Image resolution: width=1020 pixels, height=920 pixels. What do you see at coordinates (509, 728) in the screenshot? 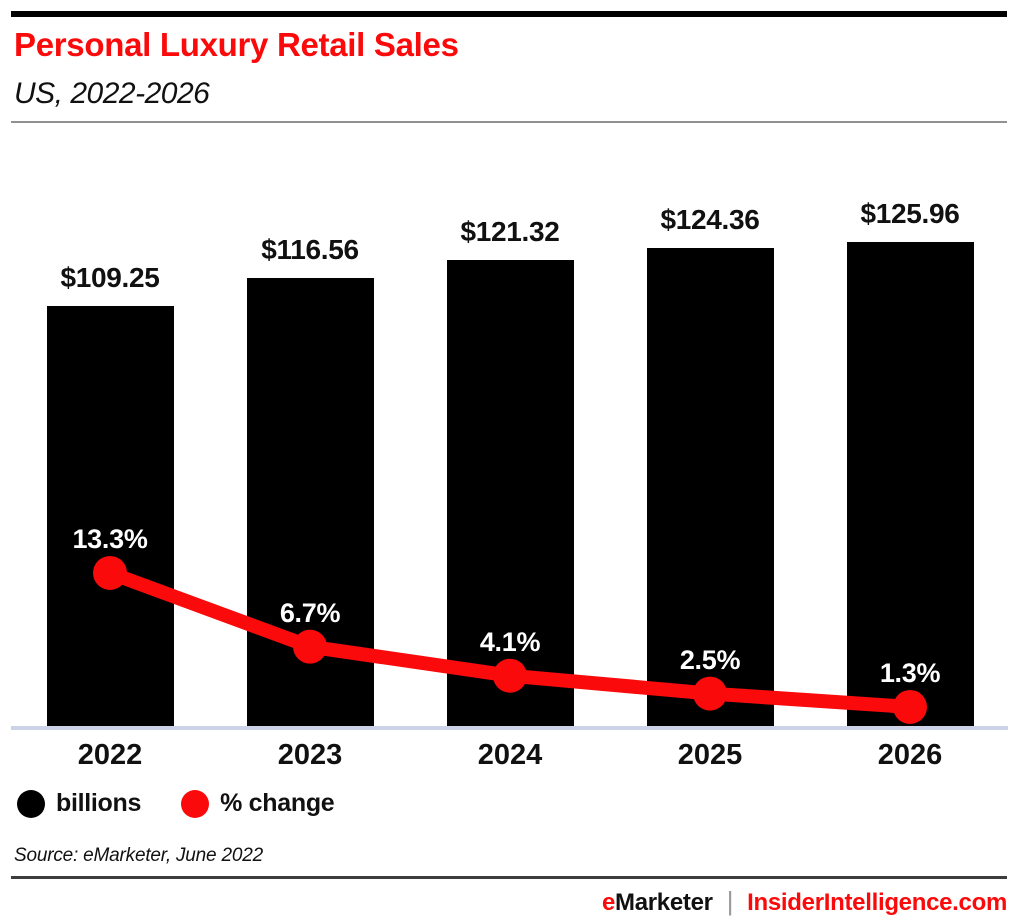
I see `x-axis-line` at bounding box center [509, 728].